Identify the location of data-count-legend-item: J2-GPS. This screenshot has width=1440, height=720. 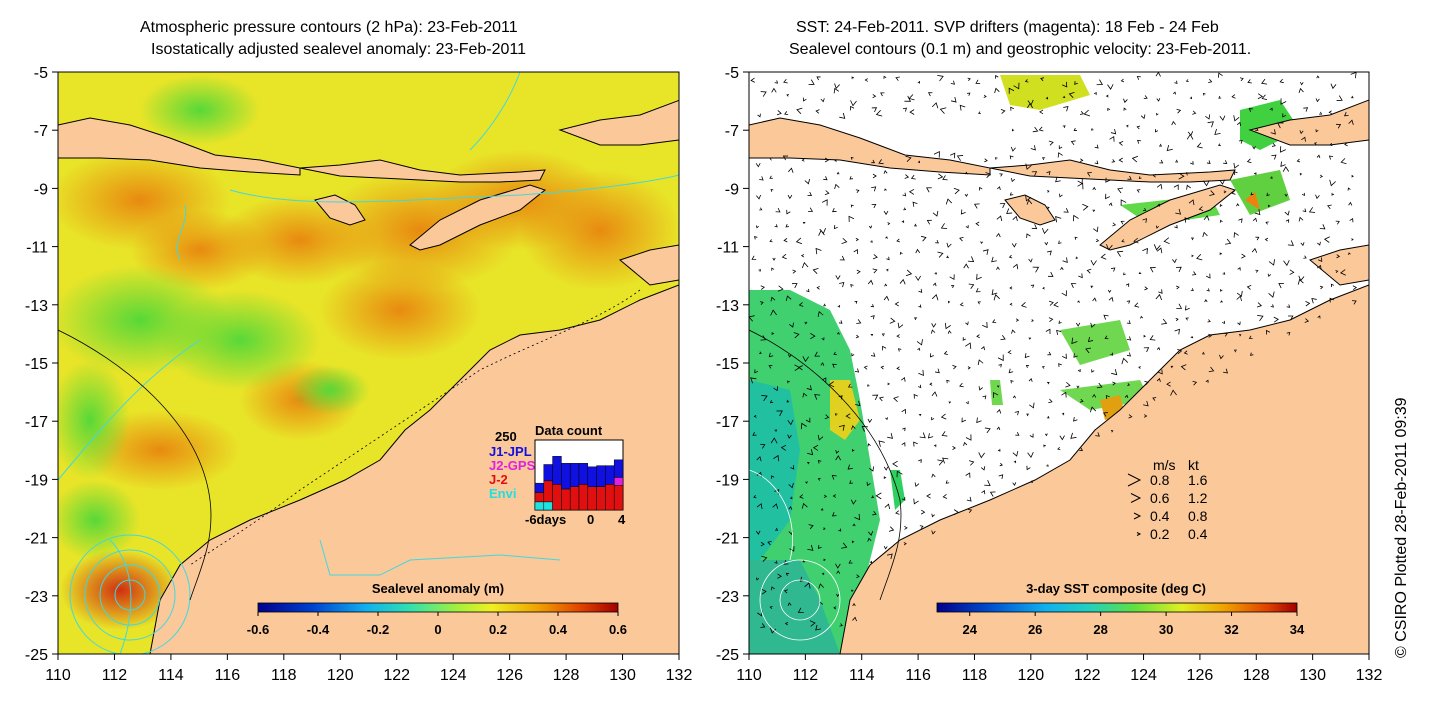
(512, 465).